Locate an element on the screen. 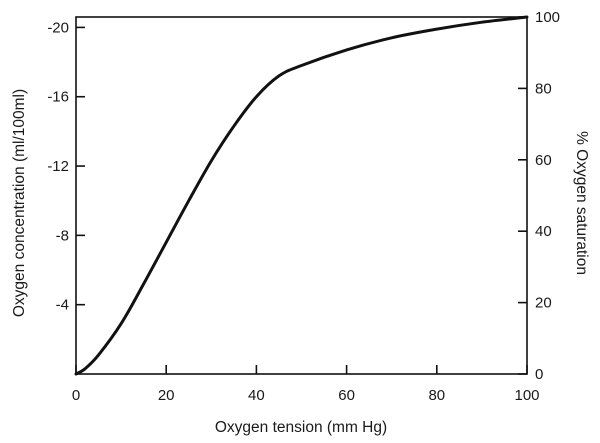  left-y-tick-label: -20 is located at coordinates (58, 27).